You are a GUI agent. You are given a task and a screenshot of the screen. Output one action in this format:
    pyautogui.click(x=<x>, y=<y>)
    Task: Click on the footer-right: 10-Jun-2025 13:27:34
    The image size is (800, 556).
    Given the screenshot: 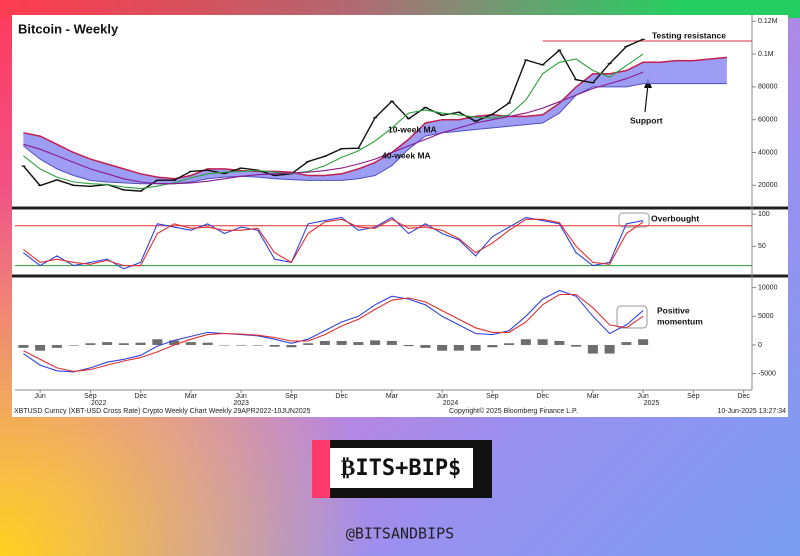 What is the action you would take?
    pyautogui.click(x=752, y=411)
    